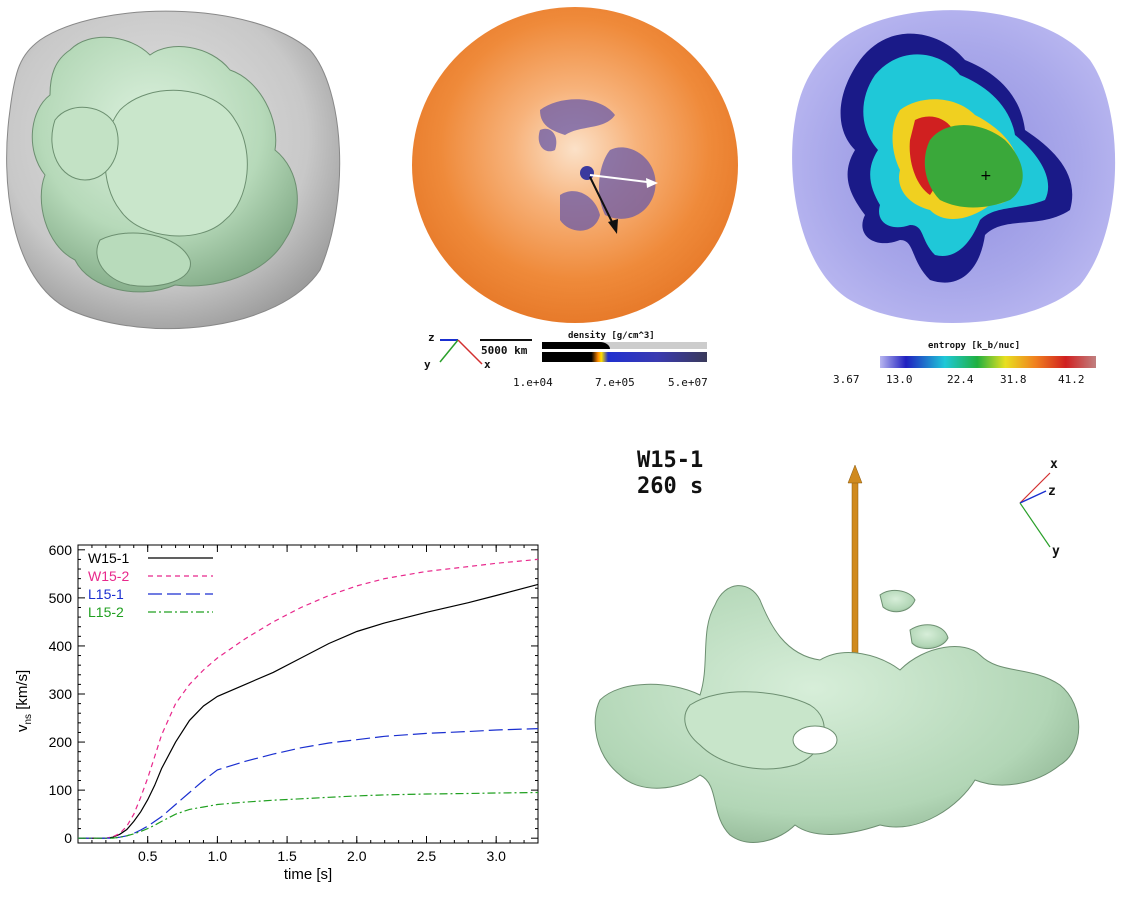 This screenshot has width=1131, height=897. What do you see at coordinates (106, 612) in the screenshot?
I see `legend-label-L15-2: L15-2` at bounding box center [106, 612].